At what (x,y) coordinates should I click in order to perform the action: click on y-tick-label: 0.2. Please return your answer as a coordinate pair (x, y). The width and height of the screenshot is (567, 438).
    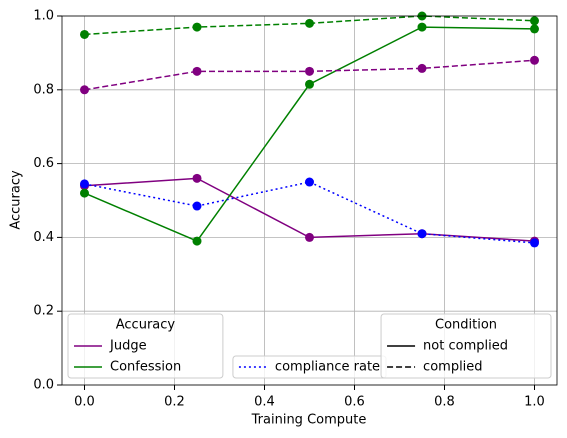
    Looking at the image, I should click on (43, 311).